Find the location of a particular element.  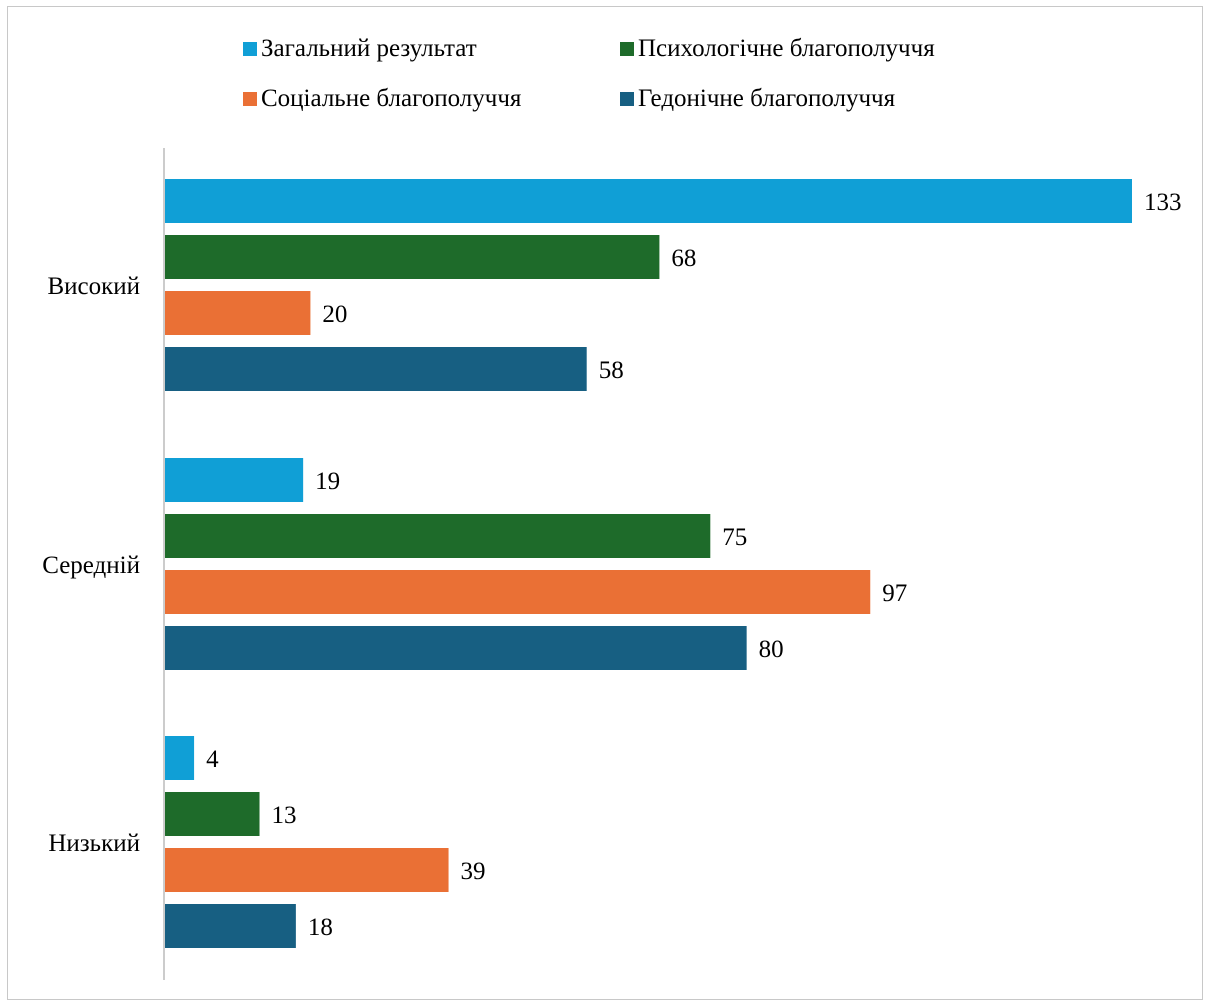

legend-item-social: Соціальне благополуччя is located at coordinates (382, 98).